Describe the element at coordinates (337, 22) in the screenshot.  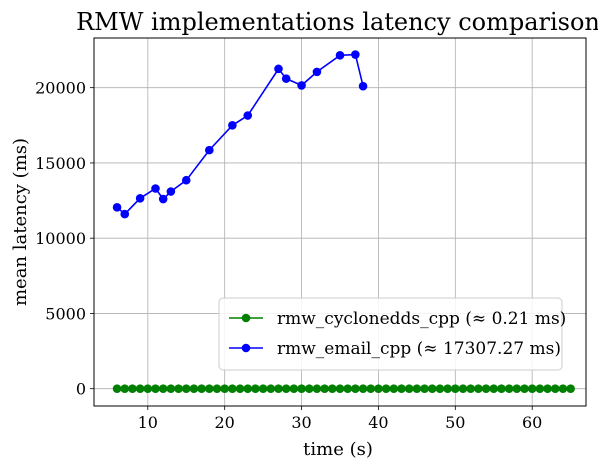
I see `chart-title: RMW implementations latency comparison` at that location.